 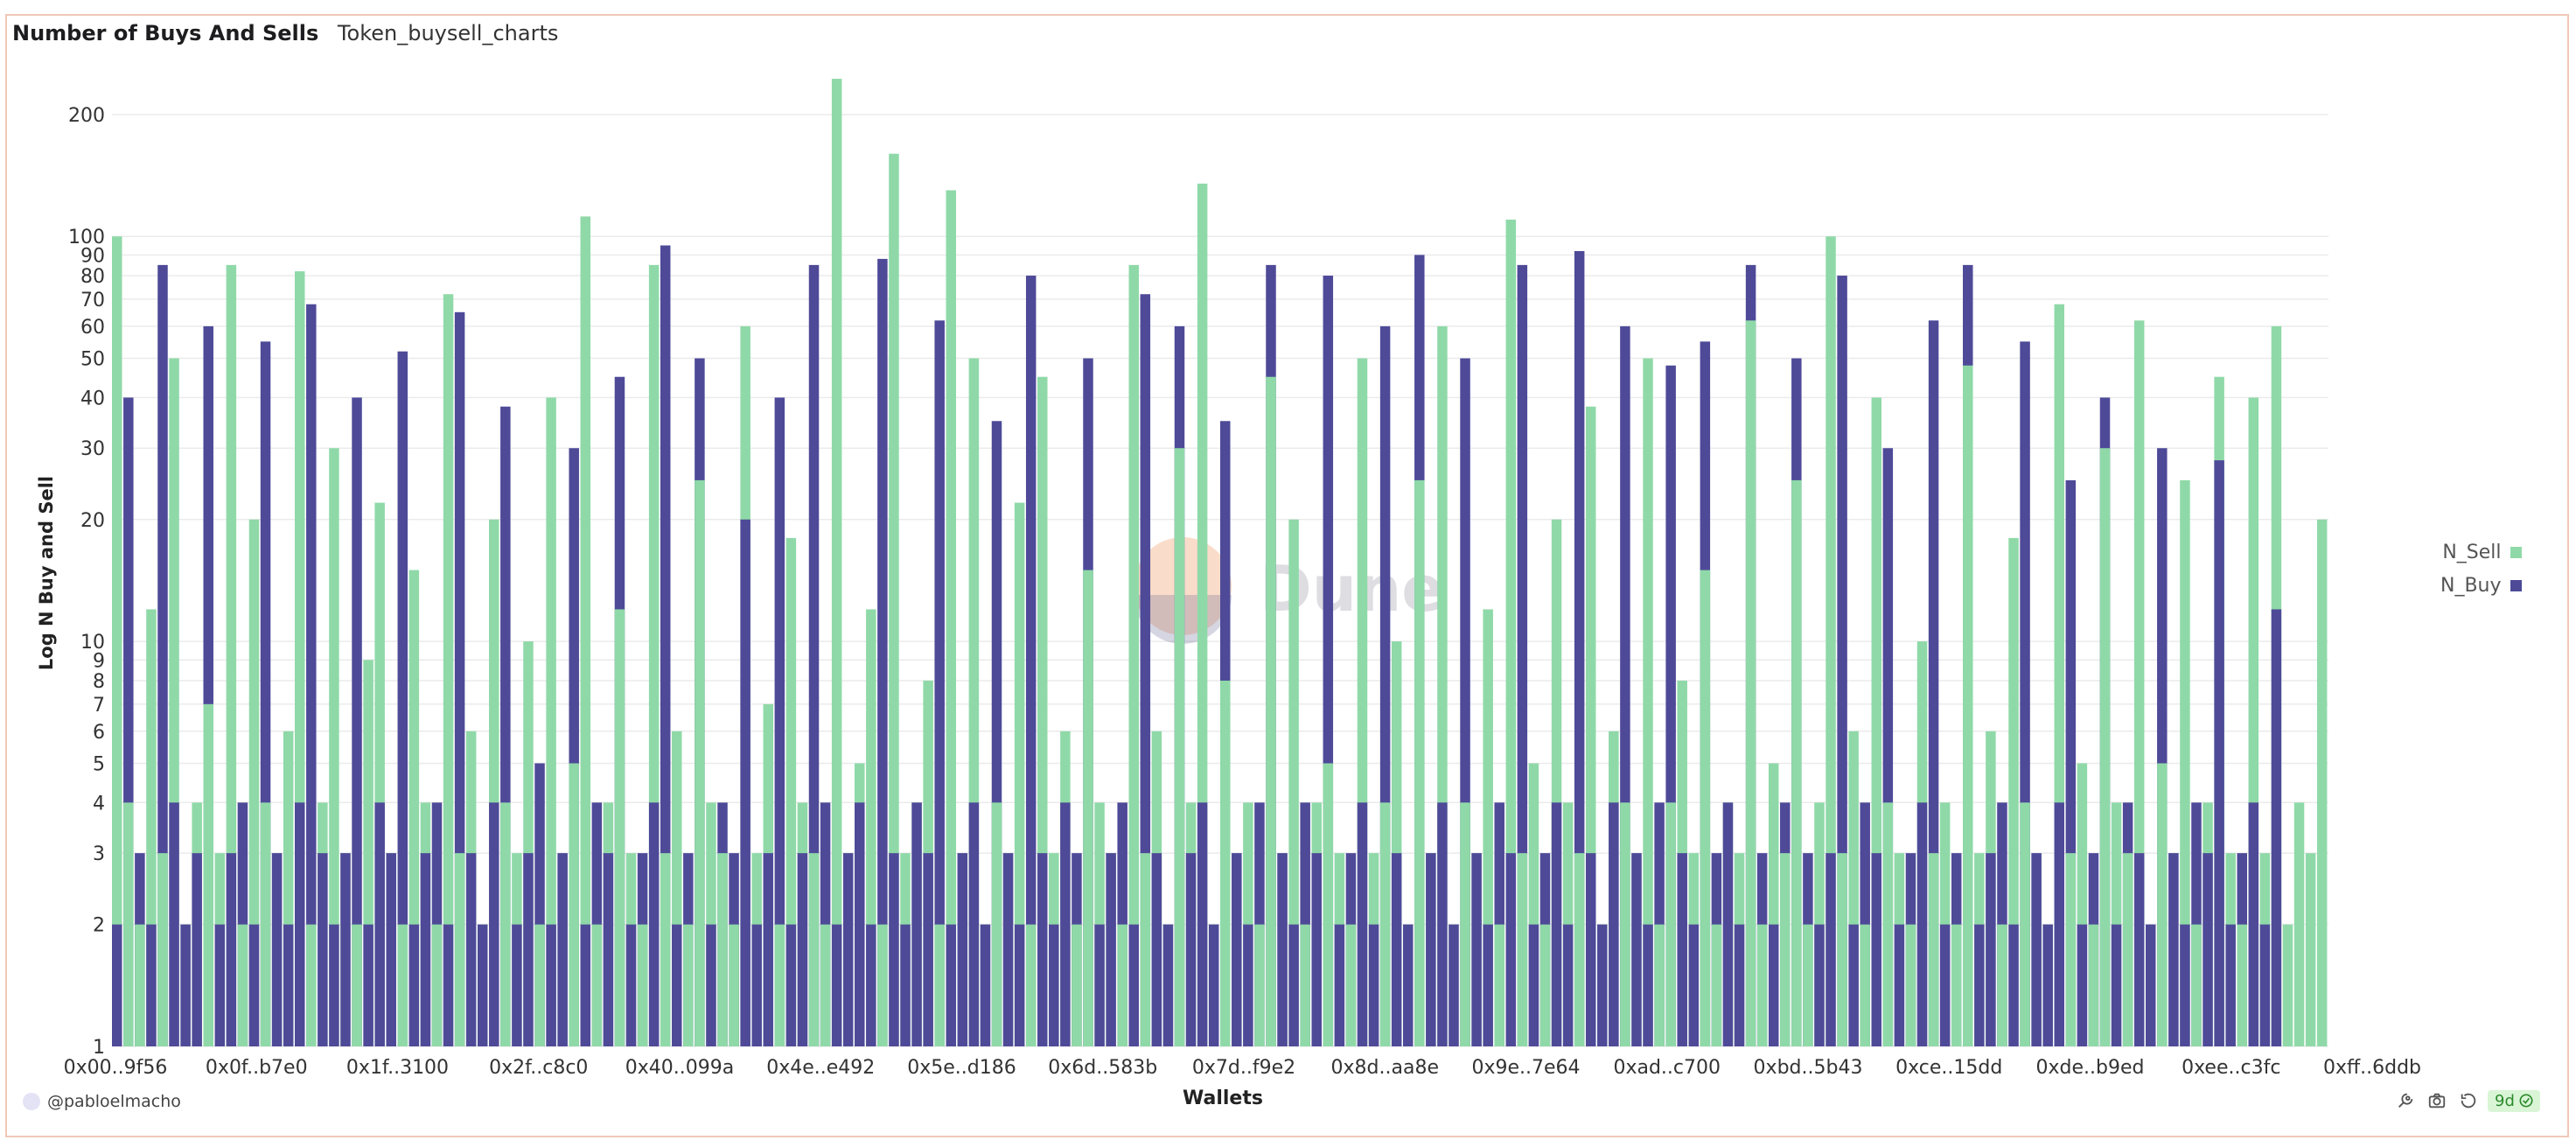 What do you see at coordinates (448, 33) in the screenshot?
I see `query-name: Token_buysell_charts` at bounding box center [448, 33].